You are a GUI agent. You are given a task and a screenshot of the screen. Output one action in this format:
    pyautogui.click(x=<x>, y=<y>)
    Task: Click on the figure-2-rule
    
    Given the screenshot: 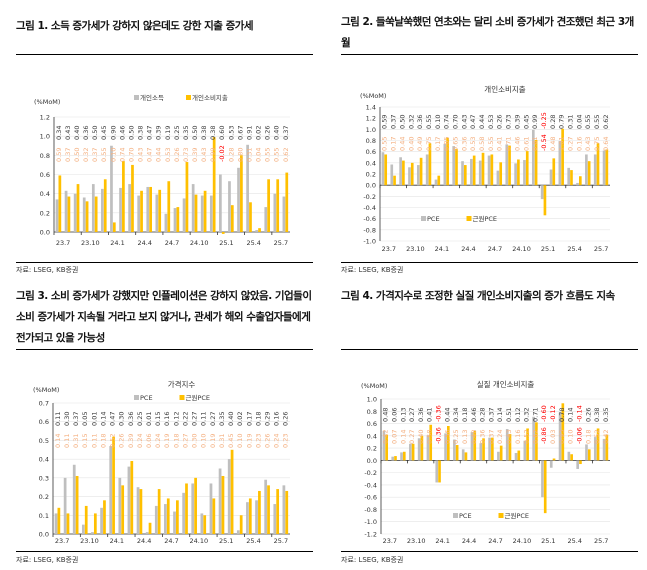 What is the action you would take?
    pyautogui.click(x=489, y=54)
    